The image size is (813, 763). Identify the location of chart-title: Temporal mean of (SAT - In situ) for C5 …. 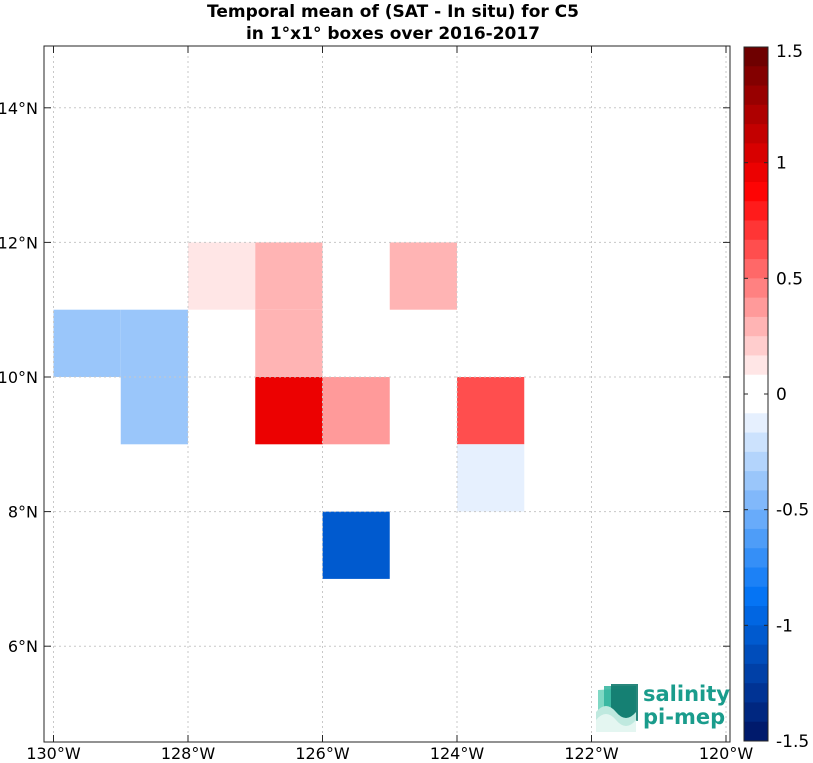
(393, 23).